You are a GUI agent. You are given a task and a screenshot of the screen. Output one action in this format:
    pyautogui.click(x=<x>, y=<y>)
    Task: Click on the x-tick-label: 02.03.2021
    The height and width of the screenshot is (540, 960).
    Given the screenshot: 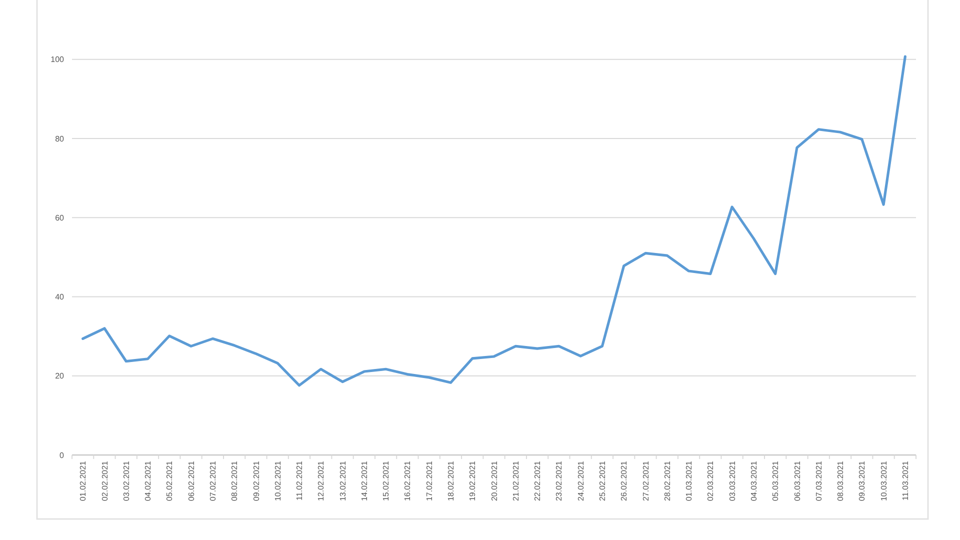 What is the action you would take?
    pyautogui.click(x=711, y=481)
    